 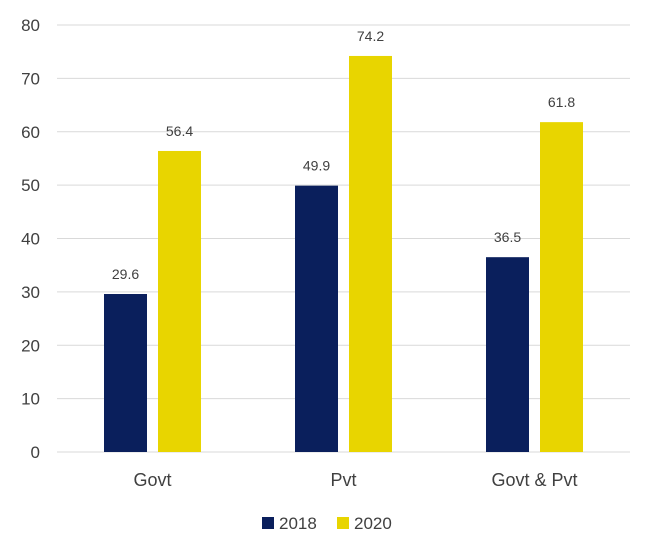 What do you see at coordinates (125, 373) in the screenshot?
I see `bar-2018-govt` at bounding box center [125, 373].